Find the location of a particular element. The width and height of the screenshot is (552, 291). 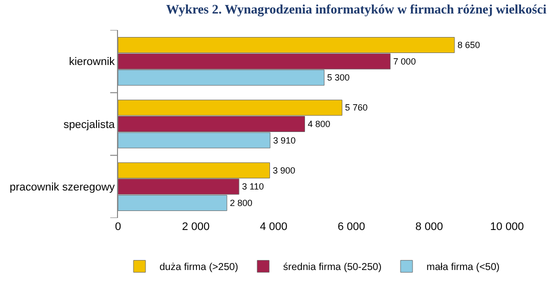

y-tick-label: specjalista is located at coordinates (89, 124).